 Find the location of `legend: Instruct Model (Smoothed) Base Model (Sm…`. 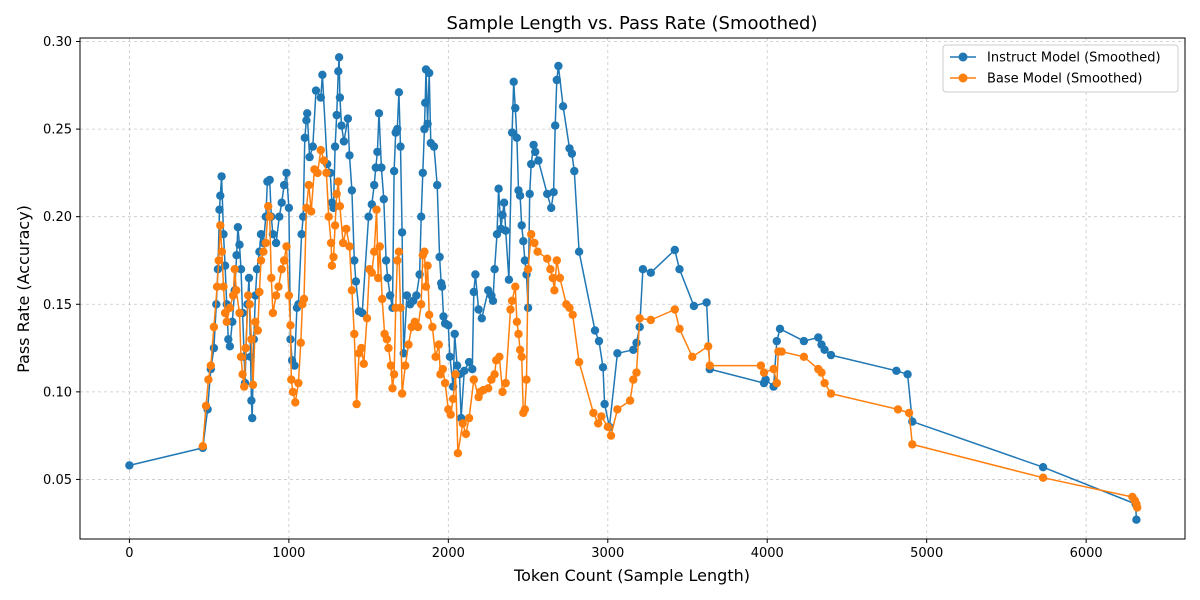

legend: Instruct Model (Smoothed) Base Model (Sm… is located at coordinates (1060, 68).